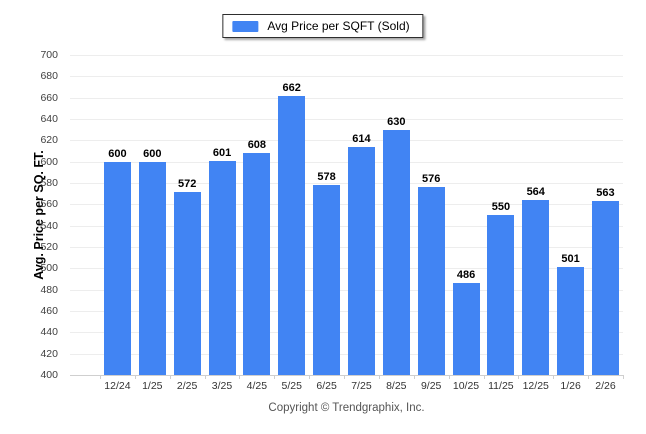 The height and width of the screenshot is (434, 646). Describe the element at coordinates (501, 207) in the screenshot. I see `bar-value-label: 550` at that location.